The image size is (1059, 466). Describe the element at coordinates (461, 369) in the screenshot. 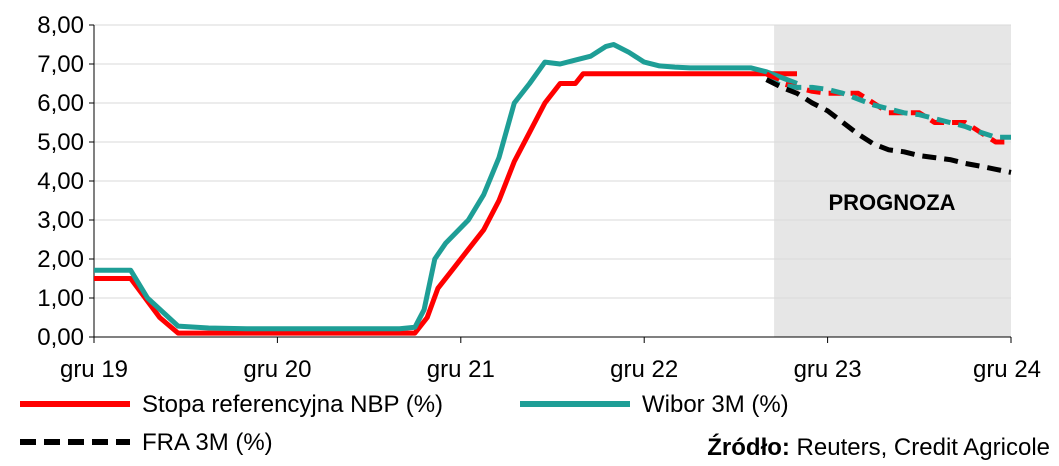

I see `x-tick-label: gru 21` at that location.